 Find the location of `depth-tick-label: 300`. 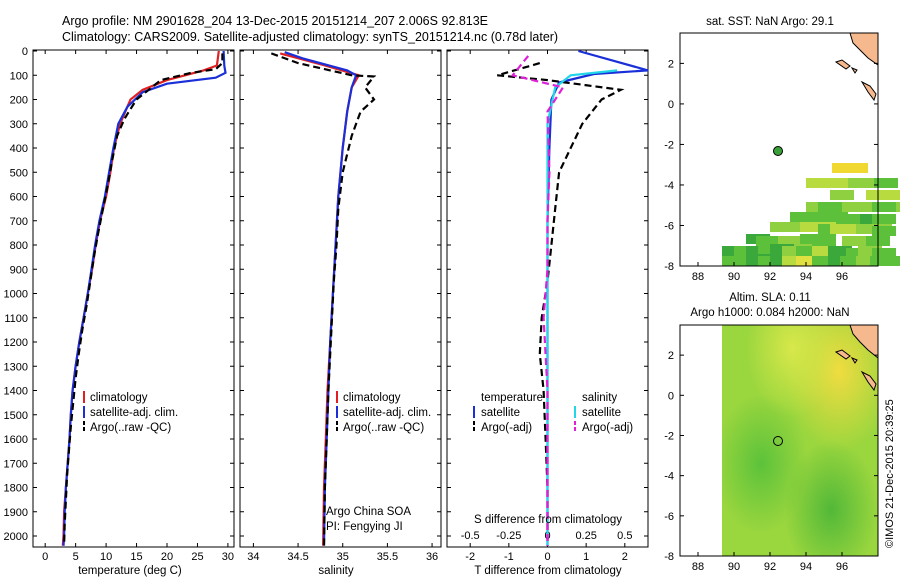

depth-tick-label: 300 is located at coordinates (19, 125).